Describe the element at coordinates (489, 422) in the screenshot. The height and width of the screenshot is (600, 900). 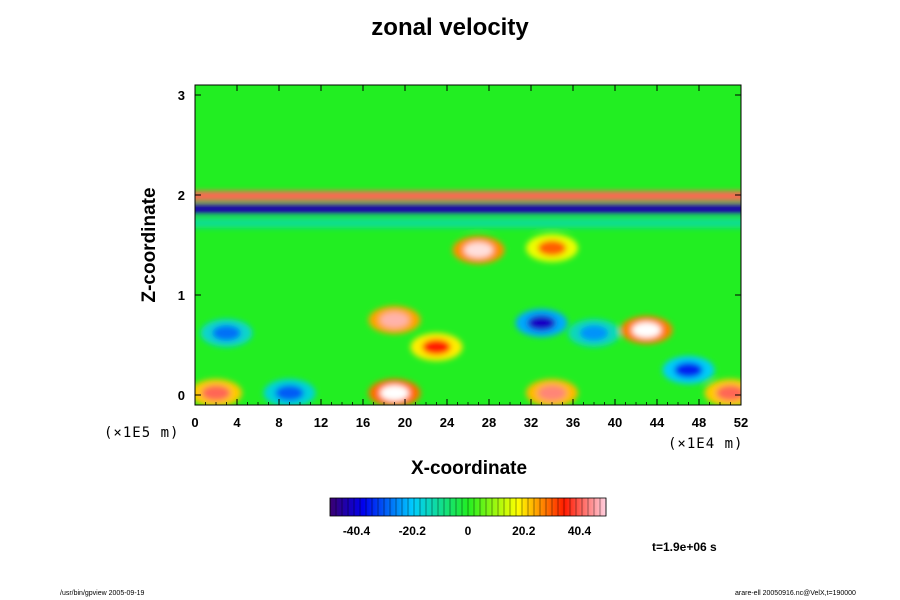
I see `x-tick-label: 28` at that location.